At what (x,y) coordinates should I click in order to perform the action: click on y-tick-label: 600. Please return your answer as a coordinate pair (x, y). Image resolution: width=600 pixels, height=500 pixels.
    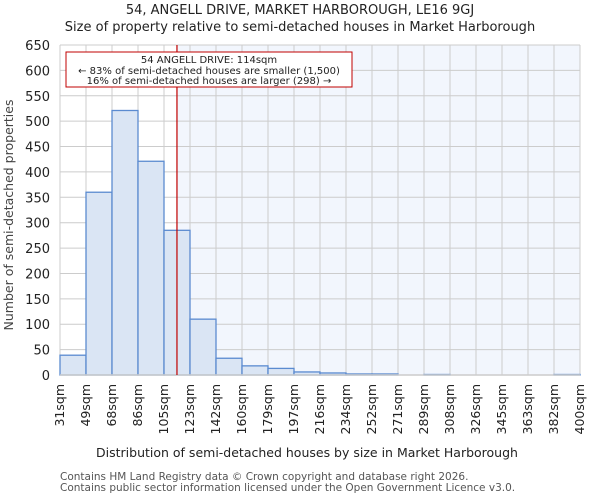
    Looking at the image, I should click on (37, 71).